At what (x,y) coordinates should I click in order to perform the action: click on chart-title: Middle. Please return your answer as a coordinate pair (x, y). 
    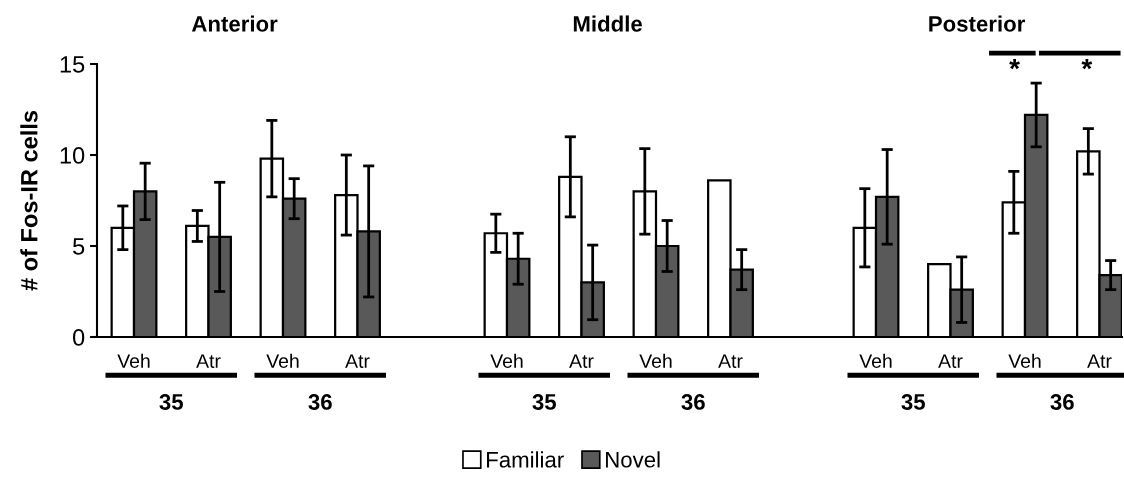
    Looking at the image, I should click on (607, 23).